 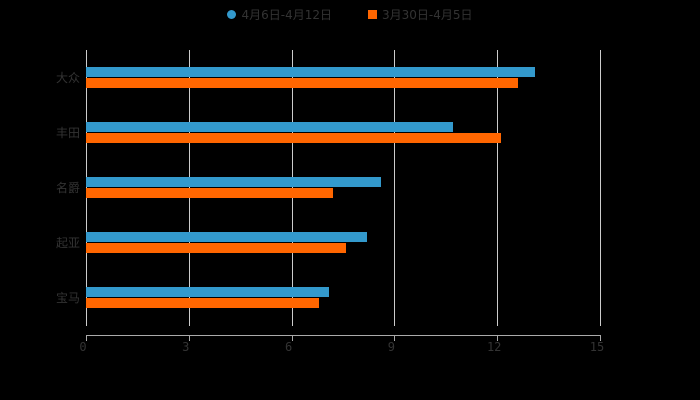 What do you see at coordinates (67, 133) in the screenshot?
I see `category-label: 丰田` at bounding box center [67, 133].